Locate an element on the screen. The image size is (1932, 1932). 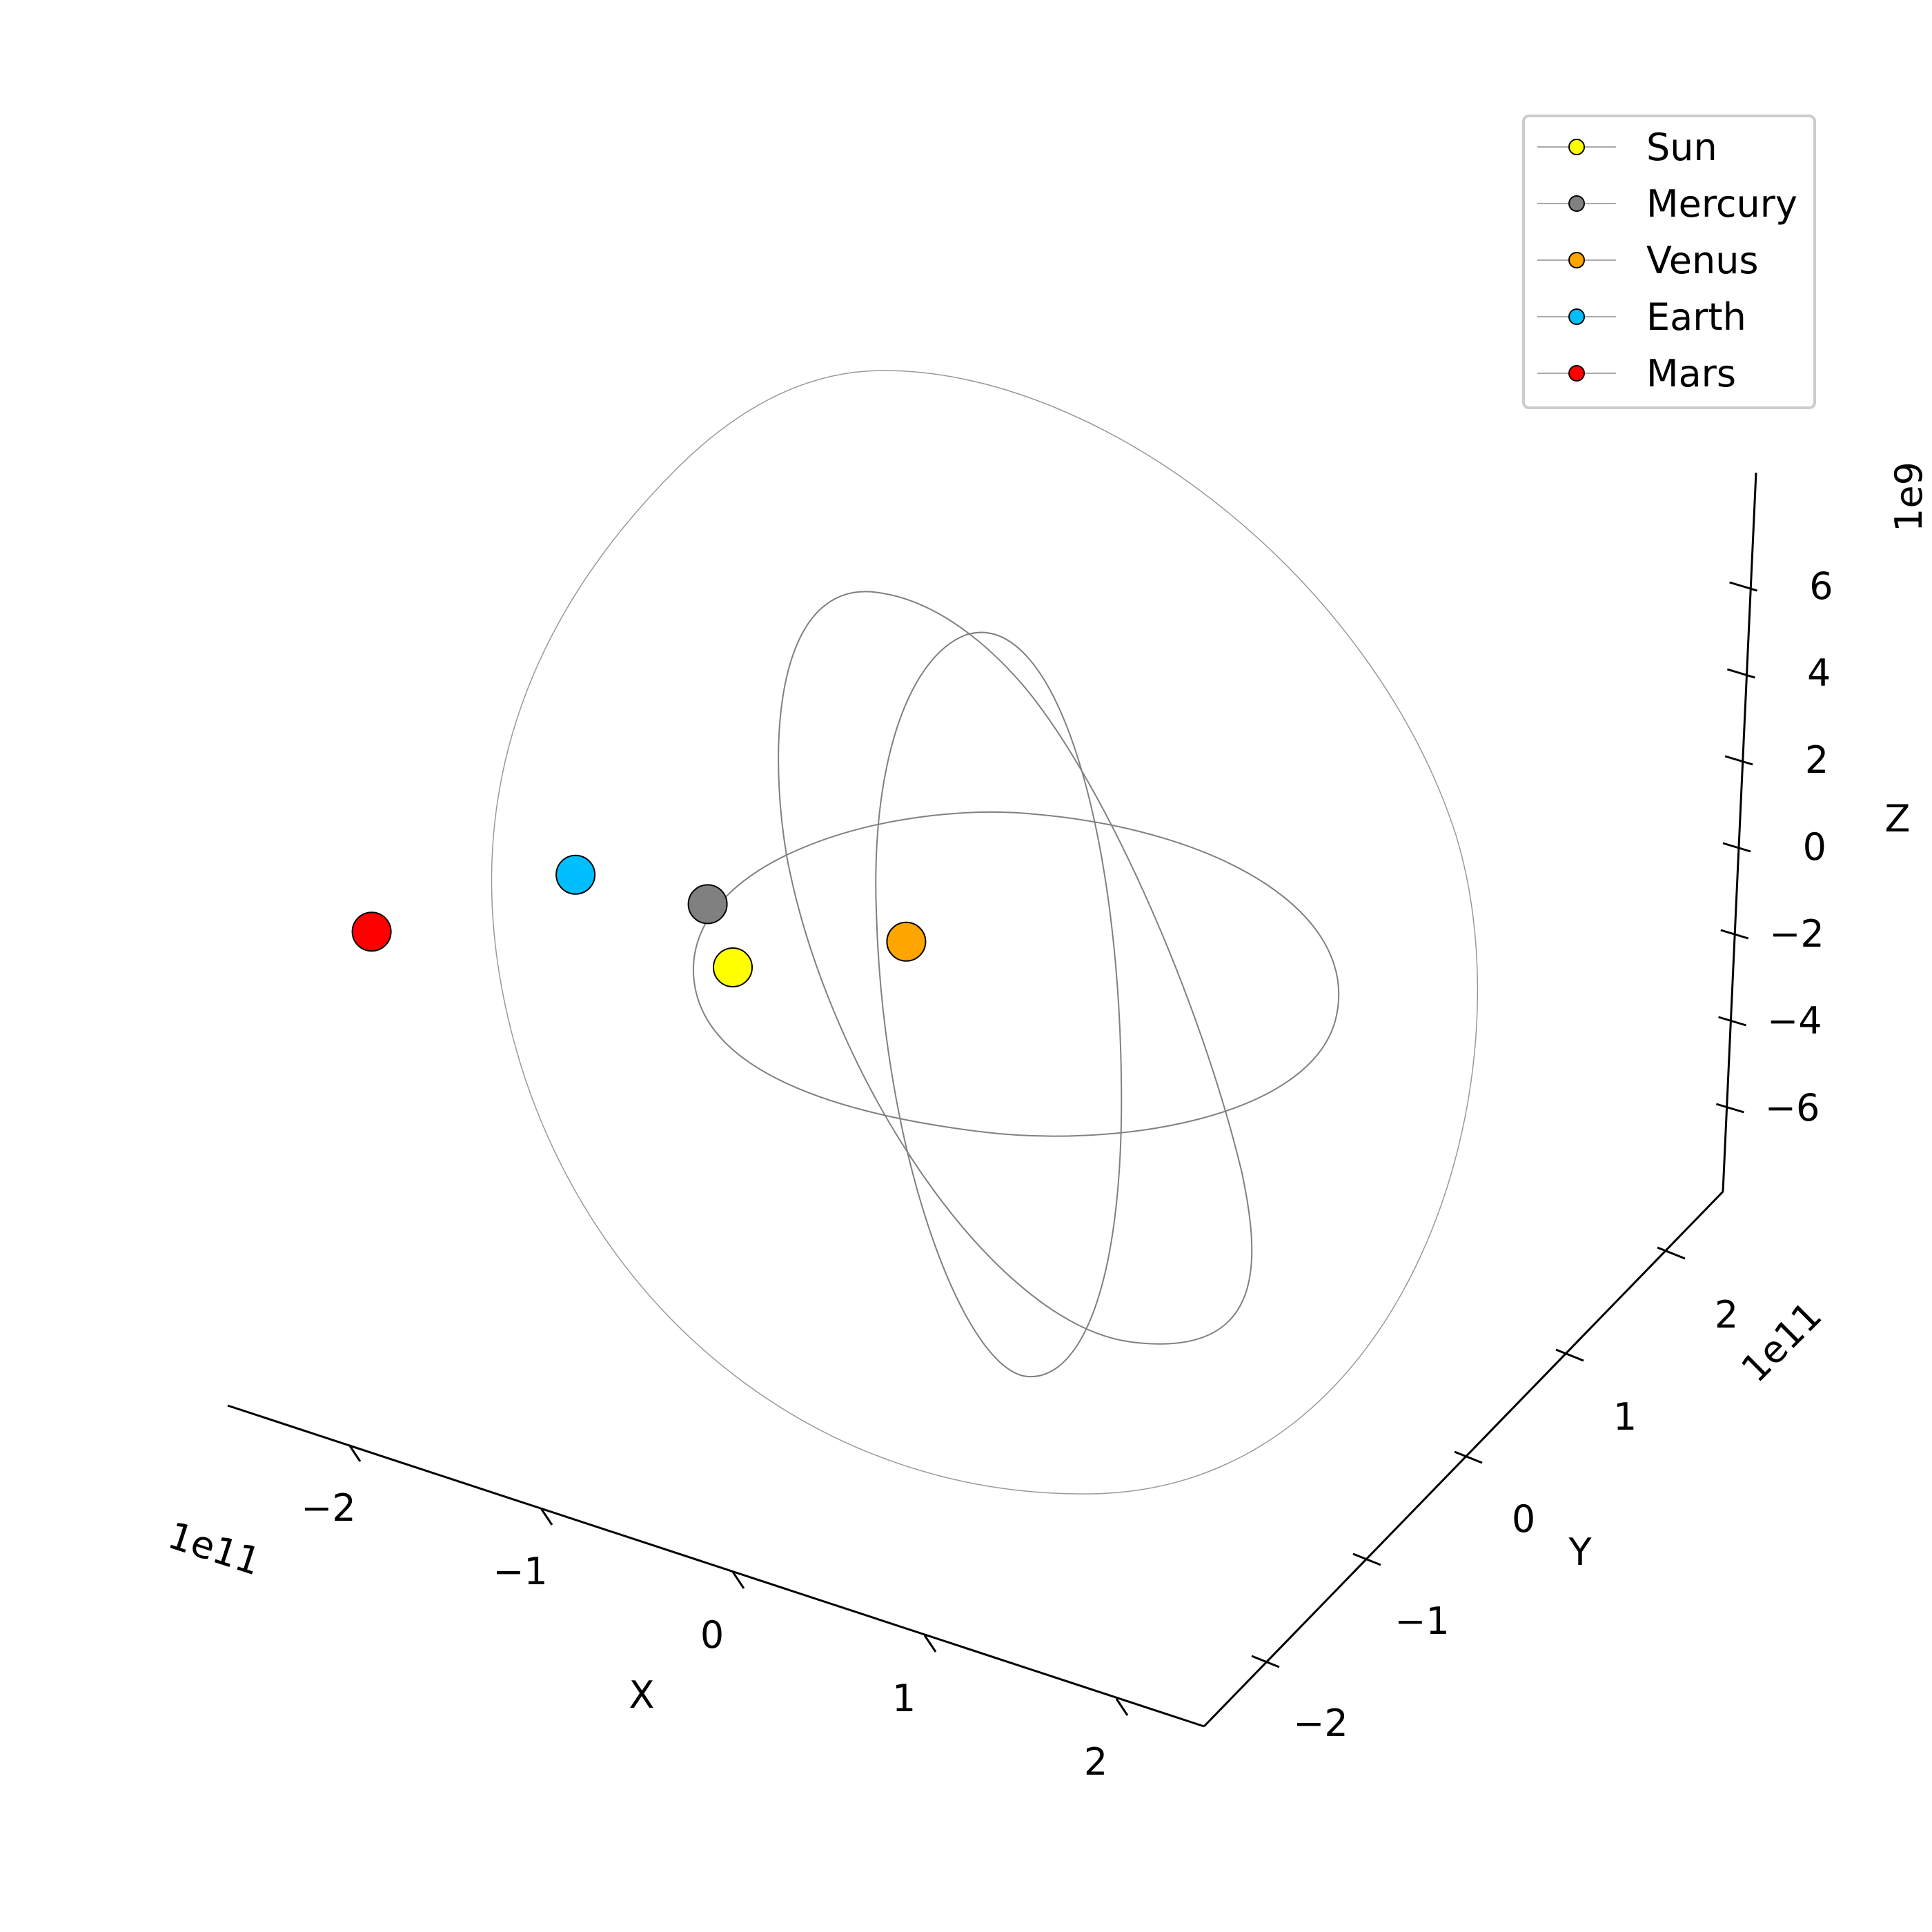
z-tick-label: 0 is located at coordinates (1814, 847).